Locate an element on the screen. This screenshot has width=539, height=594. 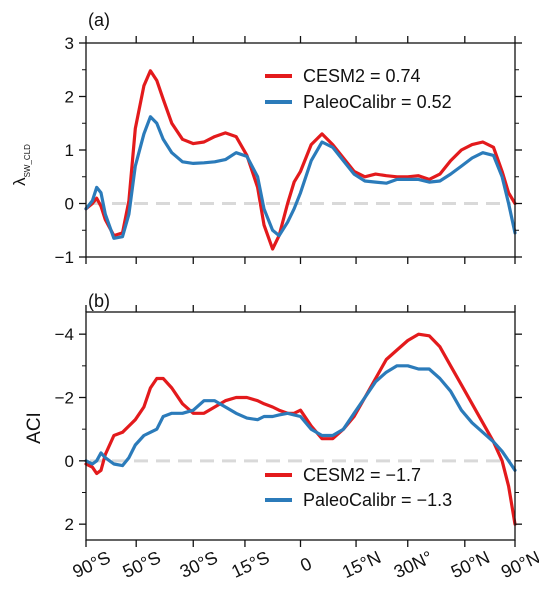
x-tick-labels: 90°S 50°S 30°S 15°S 0 15°N 30N° 50°N 90°N is located at coordinates (304, 564).